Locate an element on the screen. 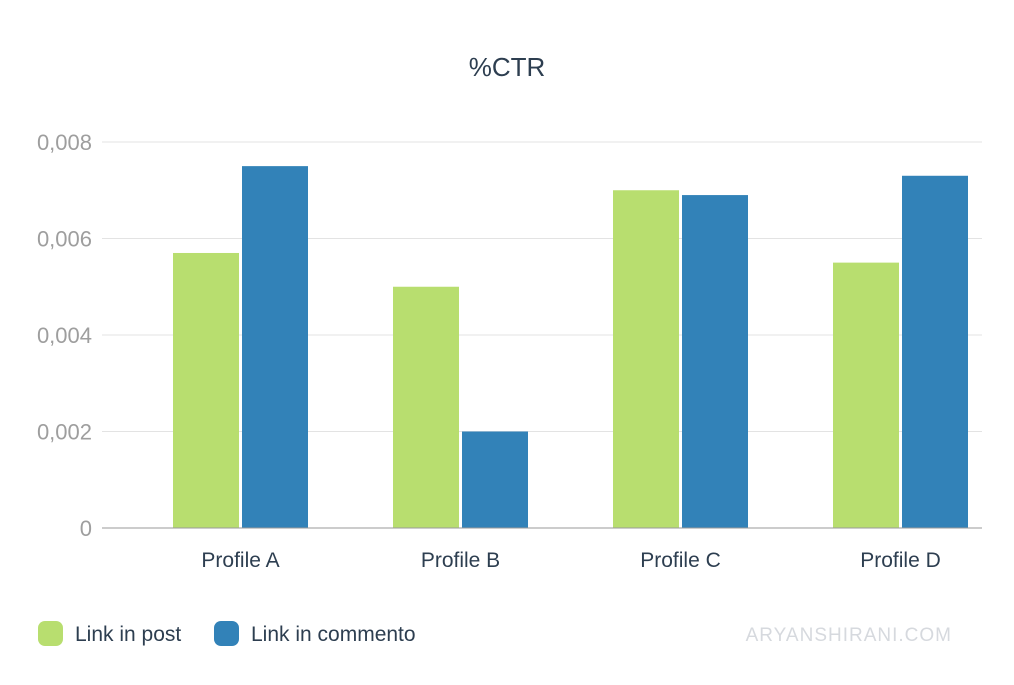 The height and width of the screenshot is (685, 1014). legend: Link in post Link in commento is located at coordinates (227, 633).